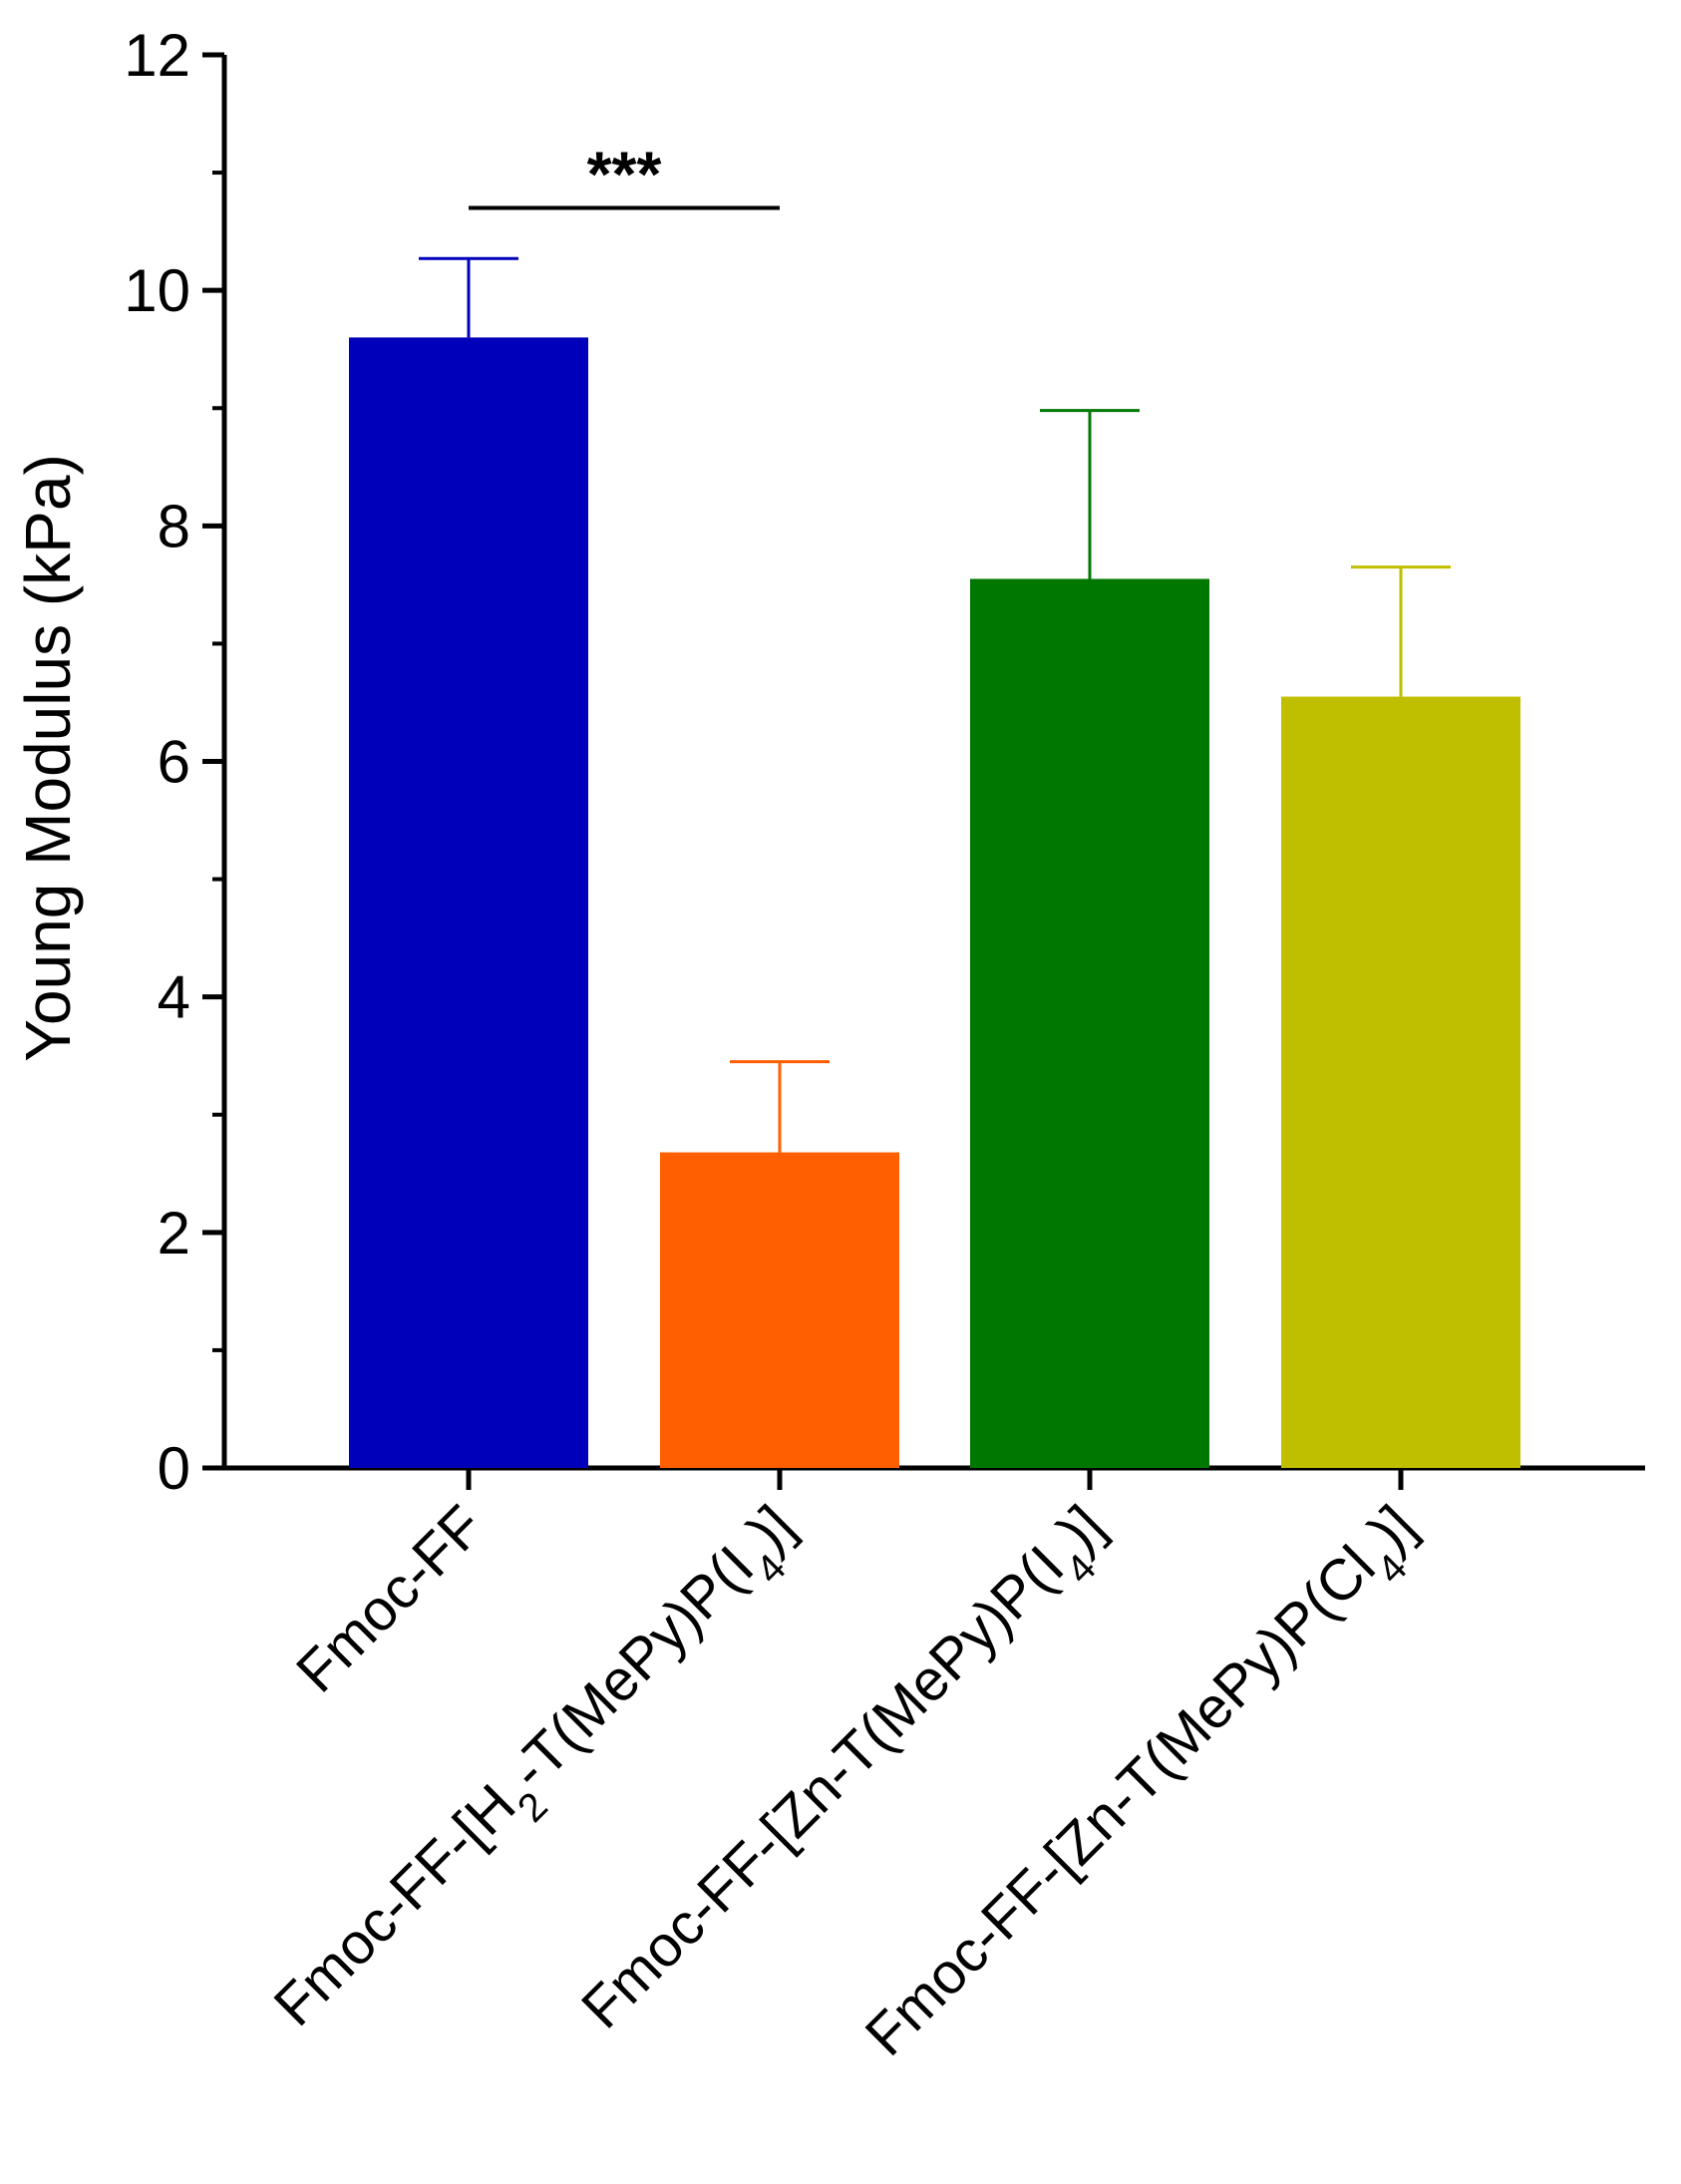 The width and height of the screenshot is (1681, 2184). What do you see at coordinates (390, 1598) in the screenshot?
I see `x-category-label: Fmoc-FF` at bounding box center [390, 1598].